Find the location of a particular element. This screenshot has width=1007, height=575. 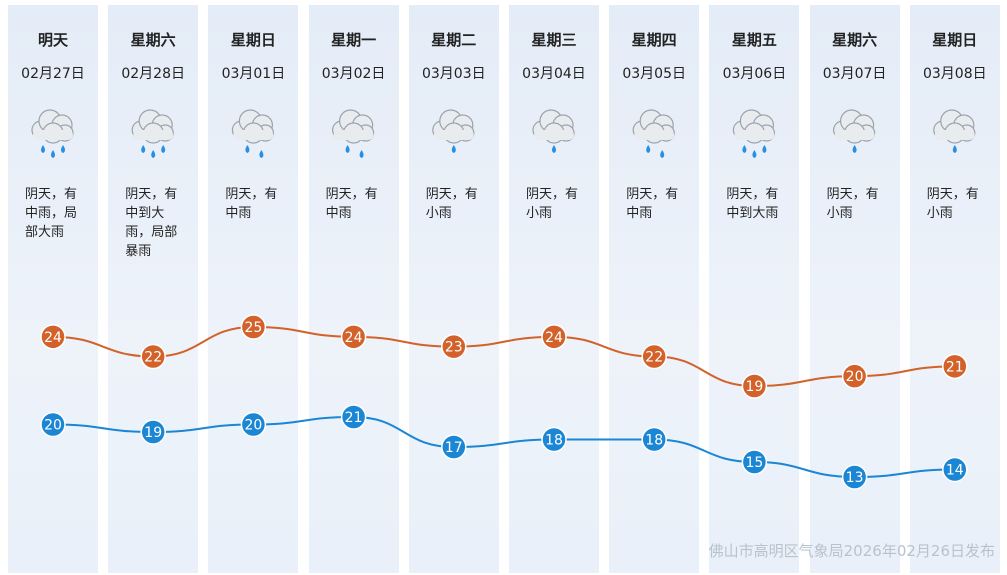

weekday: 星期五 is located at coordinates (754, 40).